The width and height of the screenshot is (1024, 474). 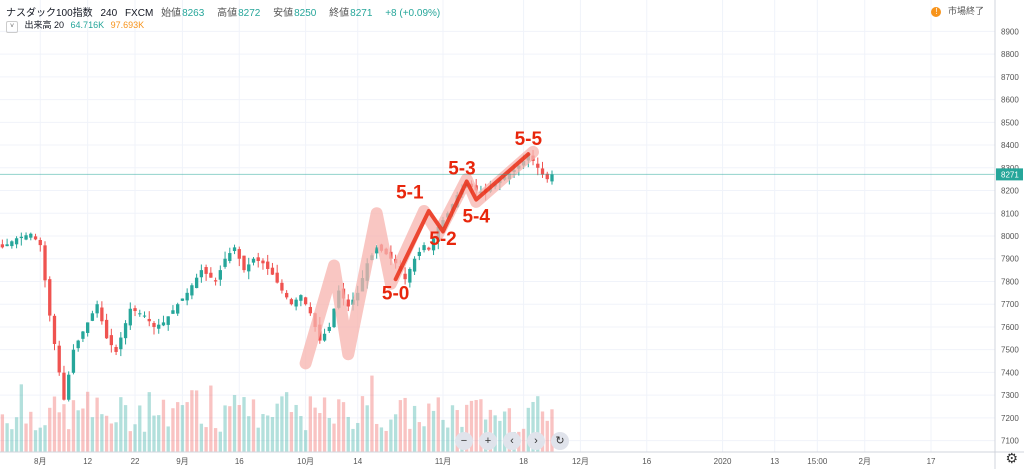 What do you see at coordinates (957, 10) in the screenshot?
I see `market-status: ! 市場終了` at bounding box center [957, 10].